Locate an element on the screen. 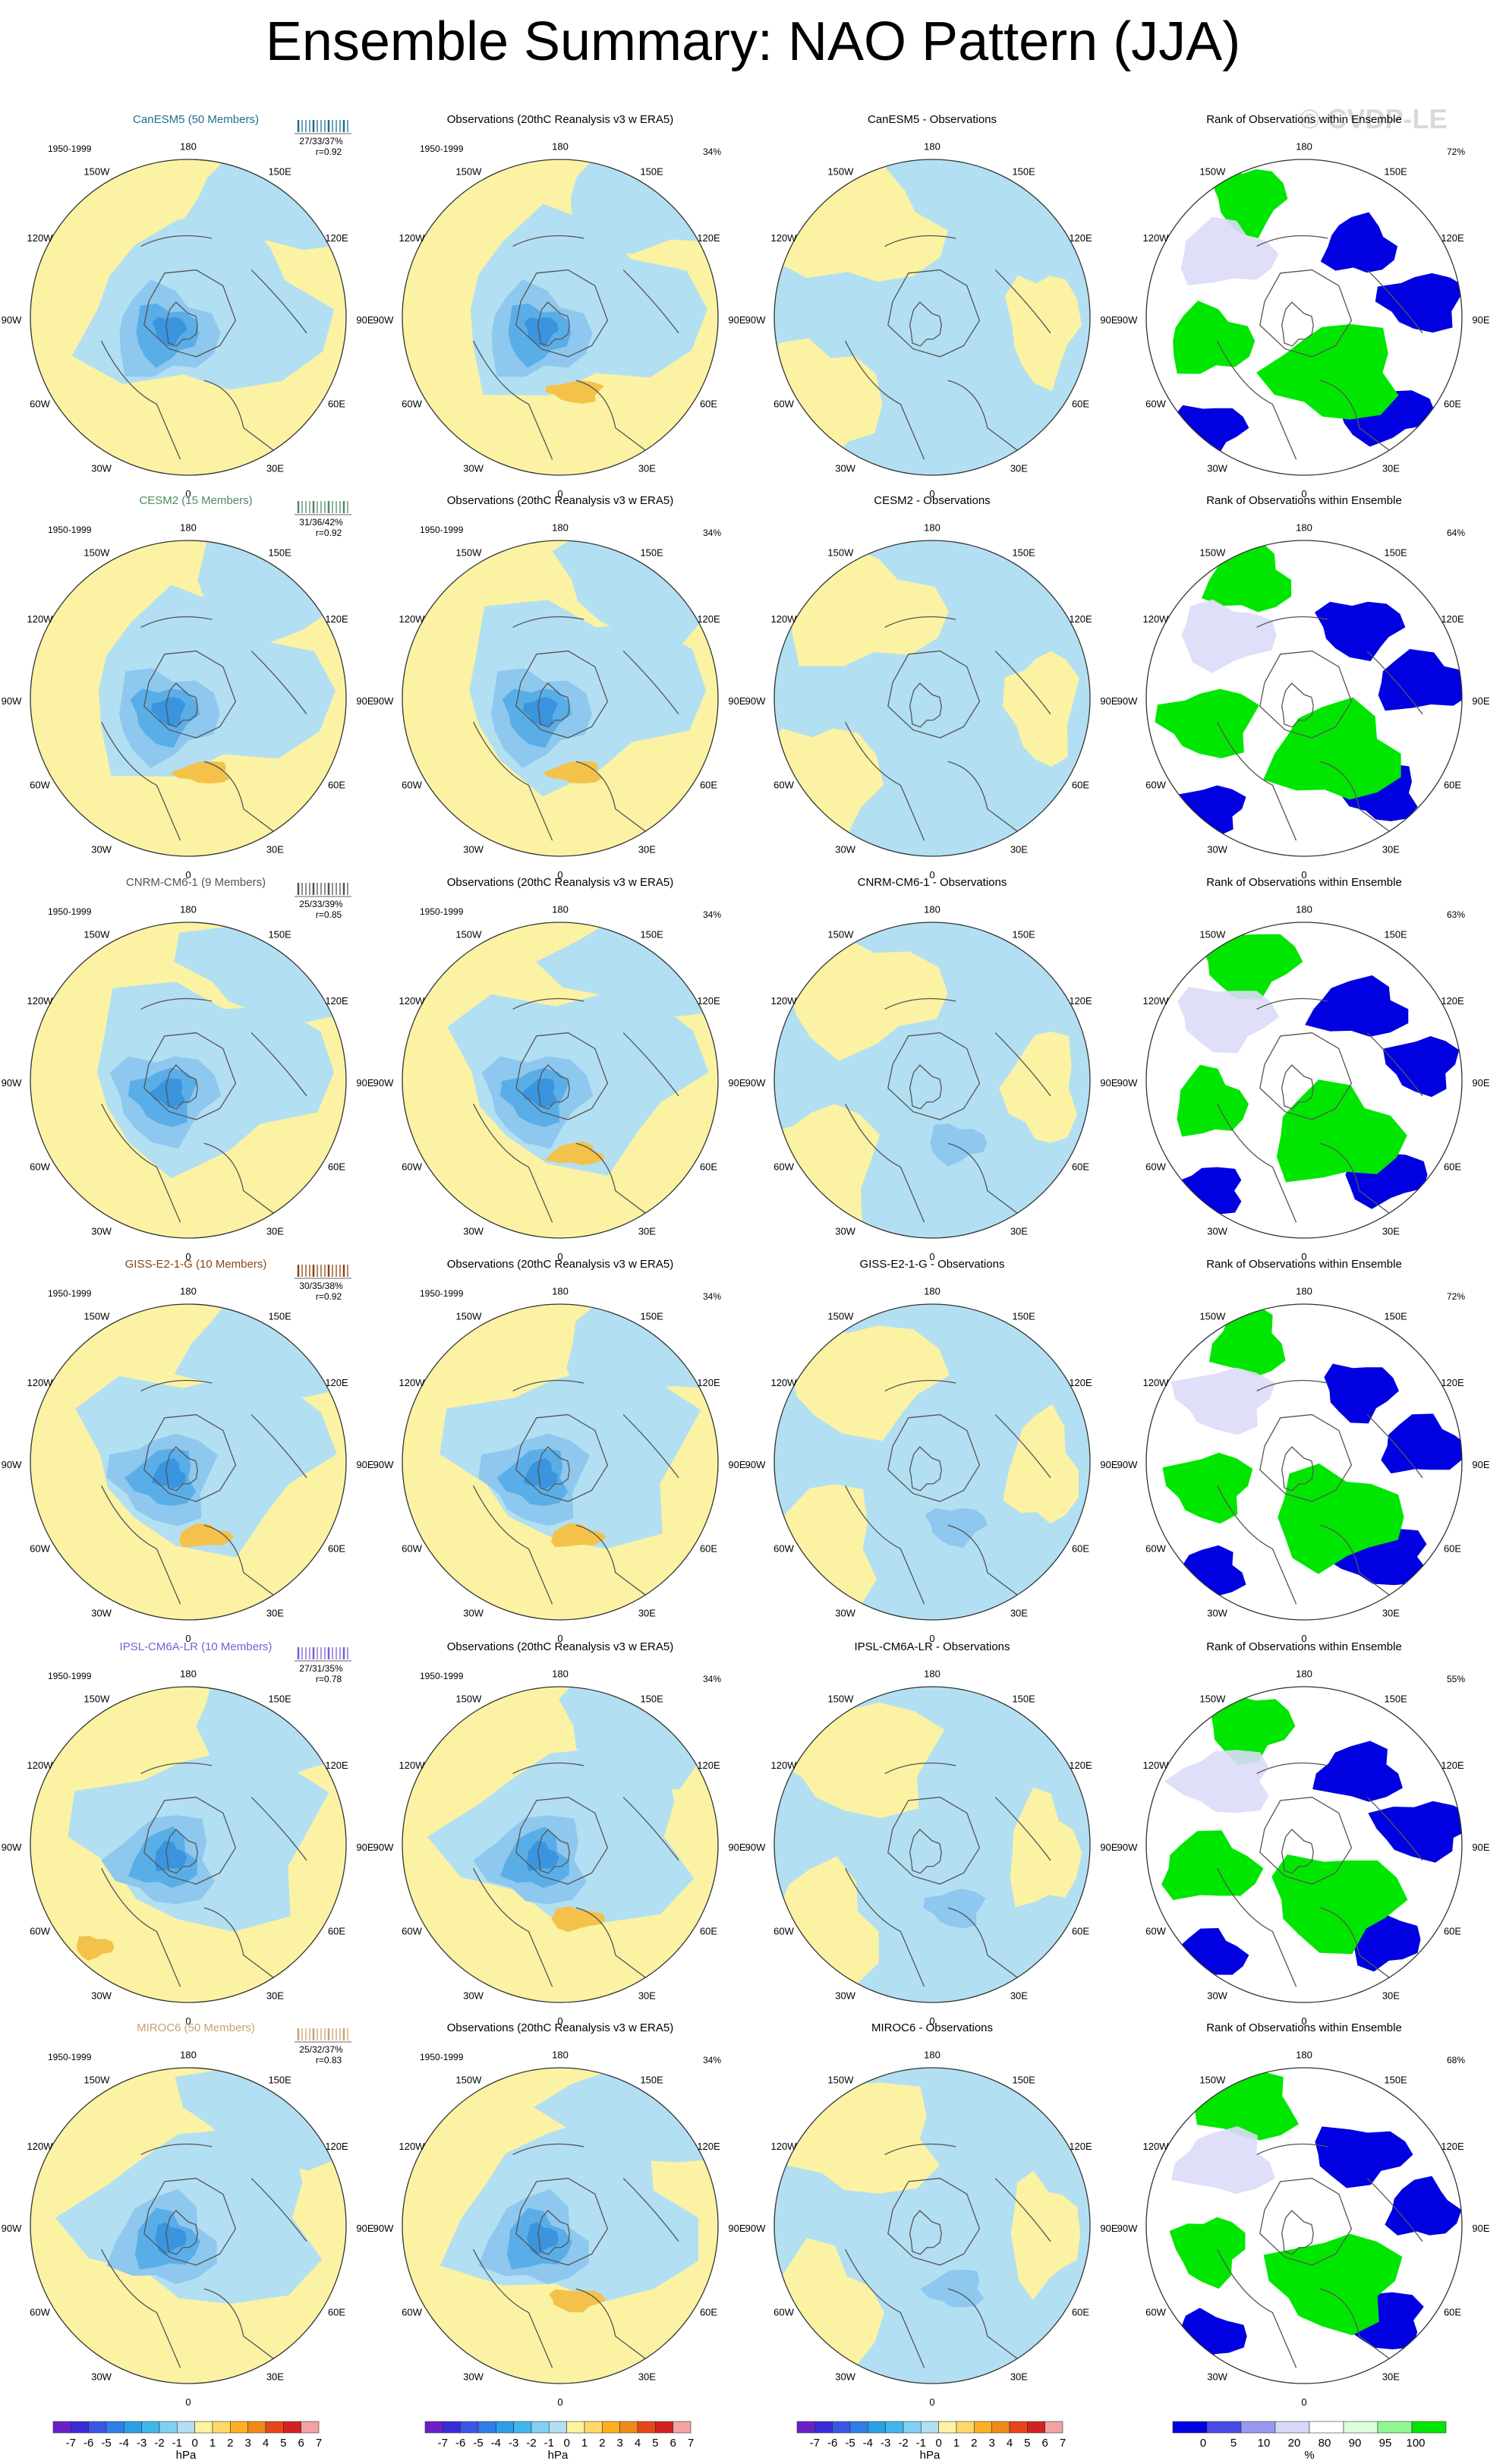 The width and height of the screenshot is (1506, 2464). ensemble-spread-ticks is located at coordinates (323, 508).